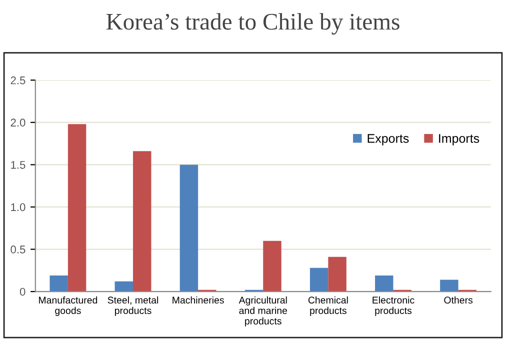  I want to click on legend-label: Imports, so click(459, 140).